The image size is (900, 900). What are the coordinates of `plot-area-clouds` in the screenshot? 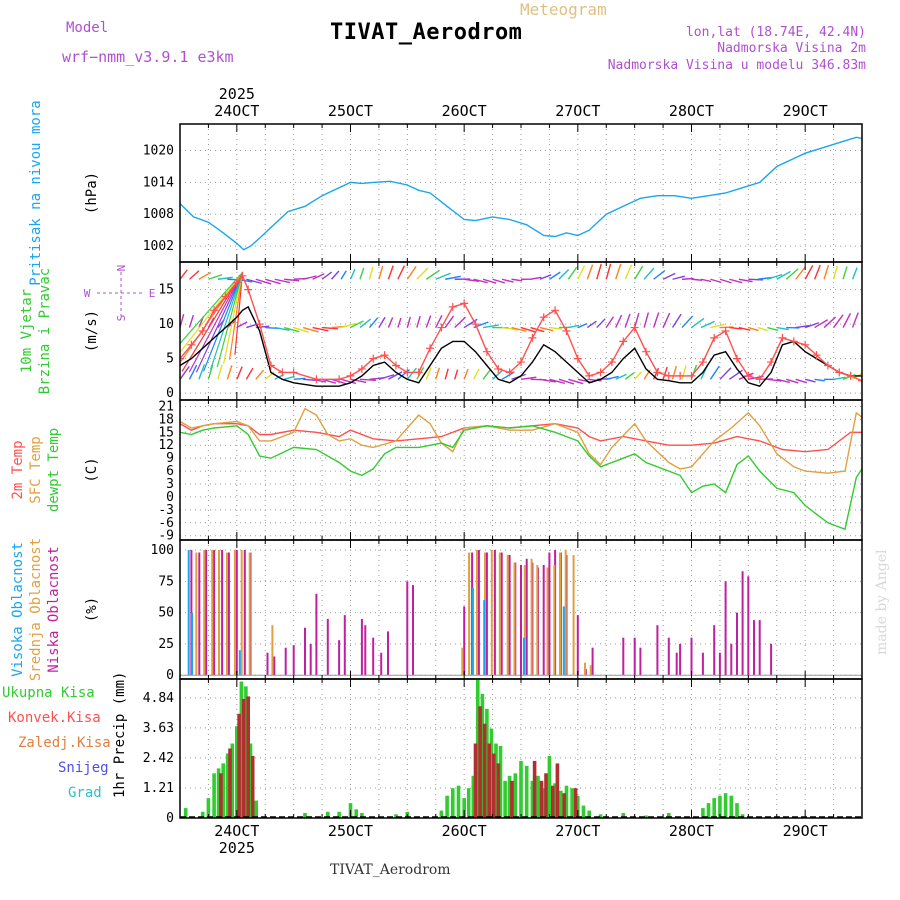 It's located at (521, 613).